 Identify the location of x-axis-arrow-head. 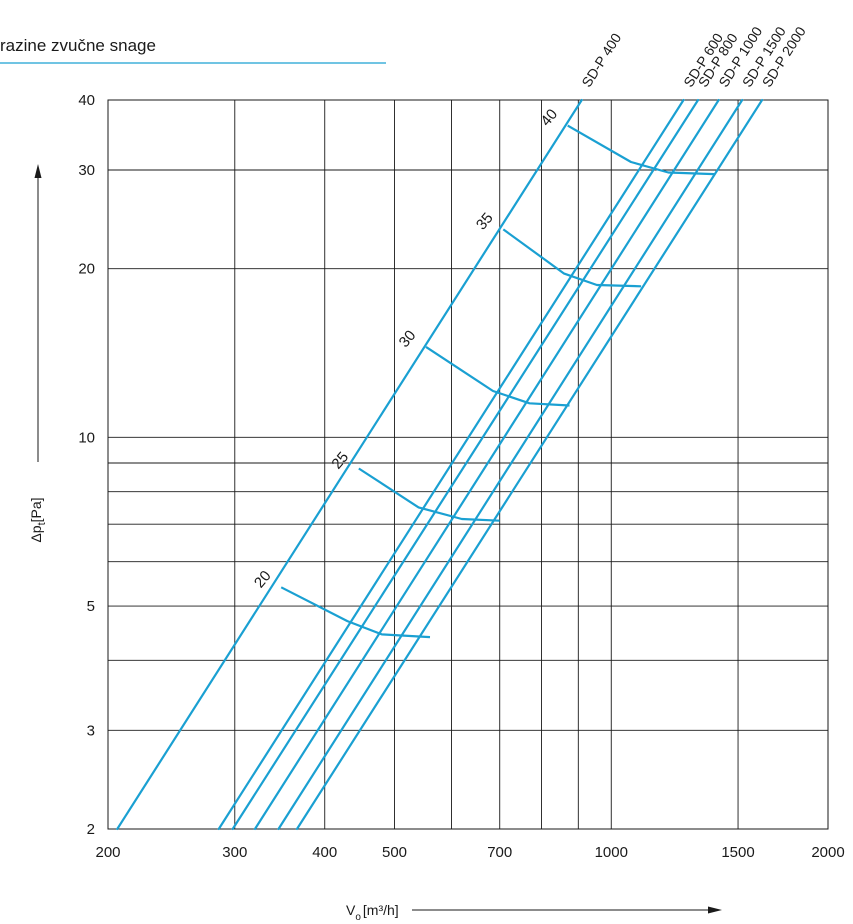
(715, 910).